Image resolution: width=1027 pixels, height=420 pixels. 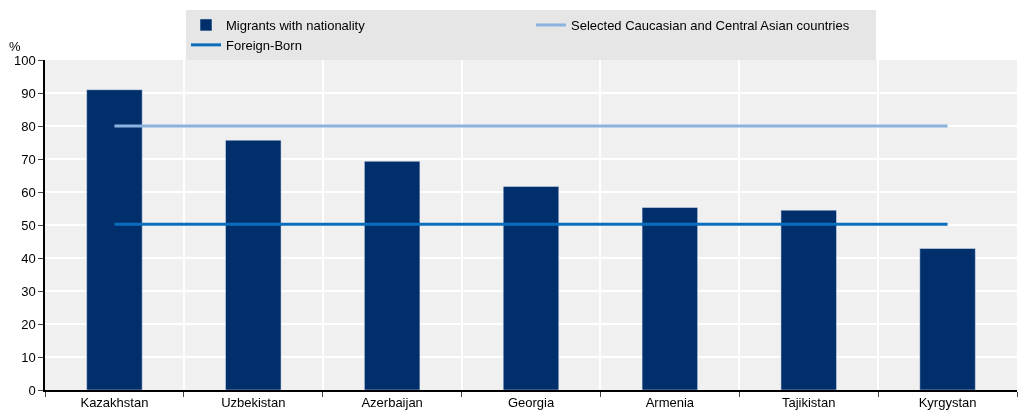 I want to click on y-tick-label: 70, so click(x=28, y=159).